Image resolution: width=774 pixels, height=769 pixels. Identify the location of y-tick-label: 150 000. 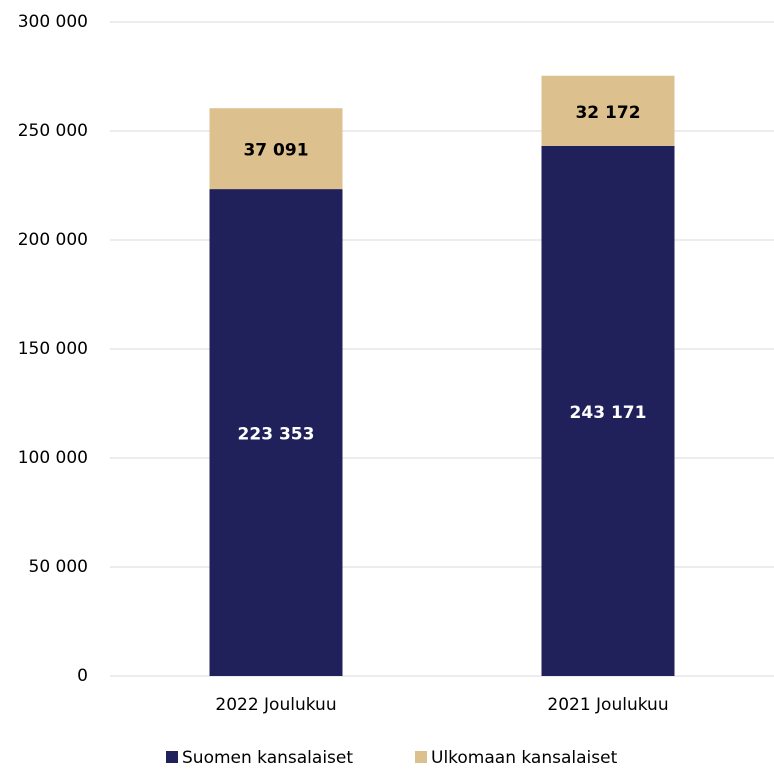
(53, 349).